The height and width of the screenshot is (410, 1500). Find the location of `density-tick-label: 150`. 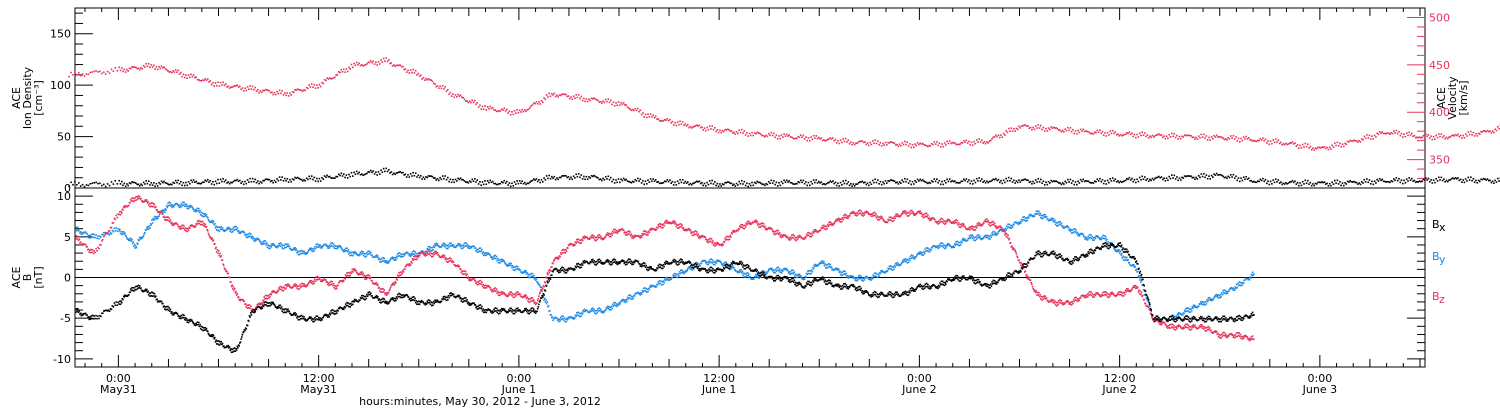

density-tick-label: 150 is located at coordinates (60, 34).